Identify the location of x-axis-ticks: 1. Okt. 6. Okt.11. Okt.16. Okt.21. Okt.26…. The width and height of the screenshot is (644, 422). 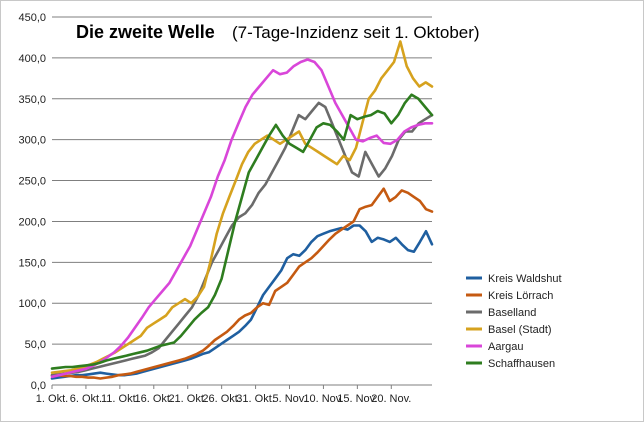
(223, 395).